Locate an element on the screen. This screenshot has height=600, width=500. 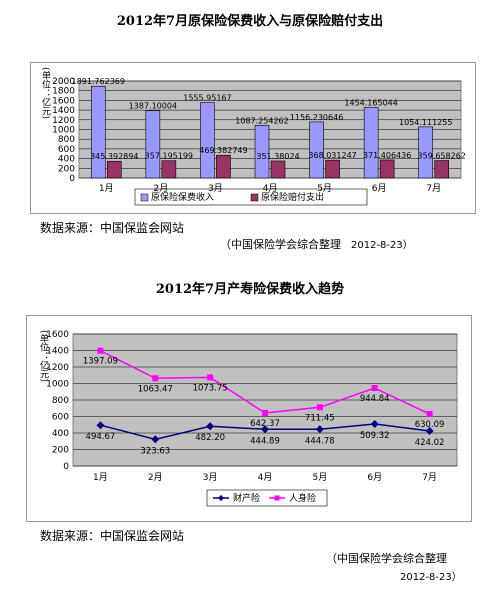
data-label: 509.32 is located at coordinates (375, 436).